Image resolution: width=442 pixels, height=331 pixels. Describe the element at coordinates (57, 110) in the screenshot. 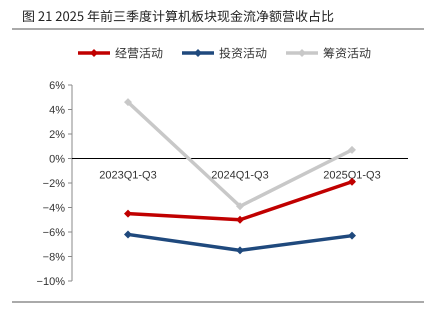

I see `y-tick-label: 4%` at that location.